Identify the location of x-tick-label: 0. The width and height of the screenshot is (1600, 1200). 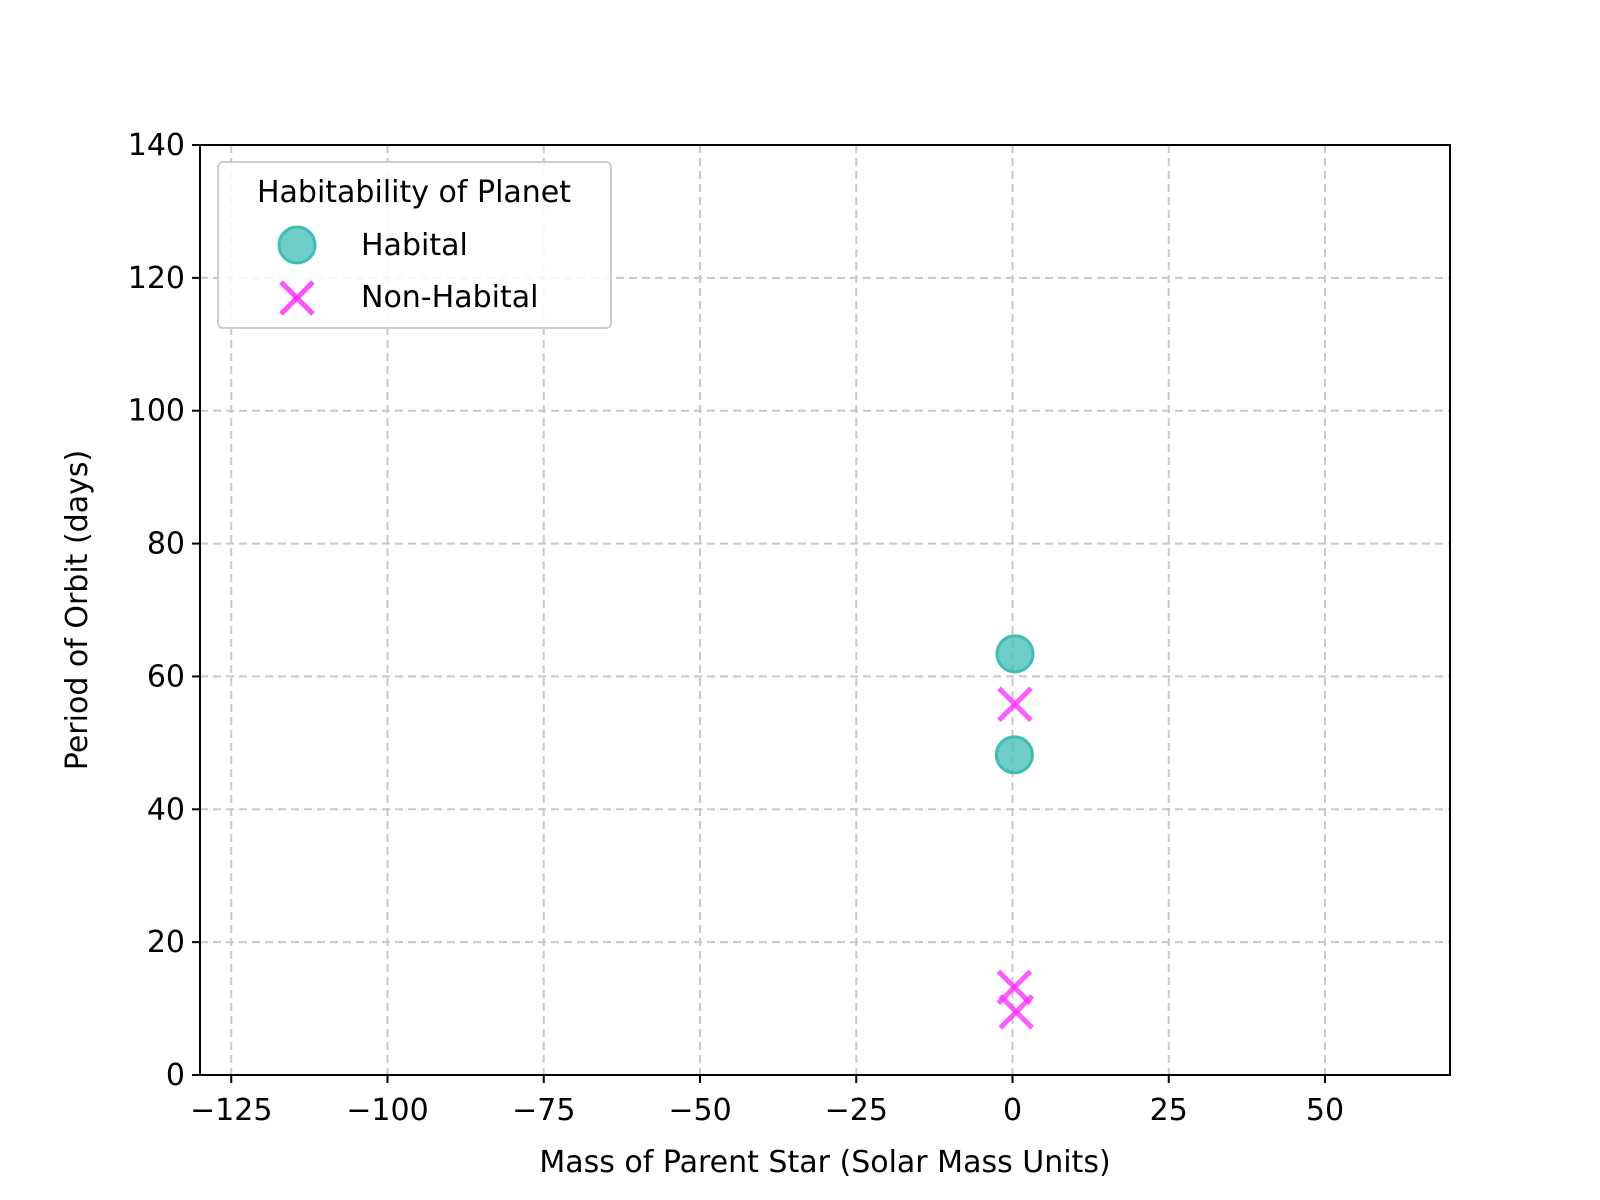
(1012, 1110).